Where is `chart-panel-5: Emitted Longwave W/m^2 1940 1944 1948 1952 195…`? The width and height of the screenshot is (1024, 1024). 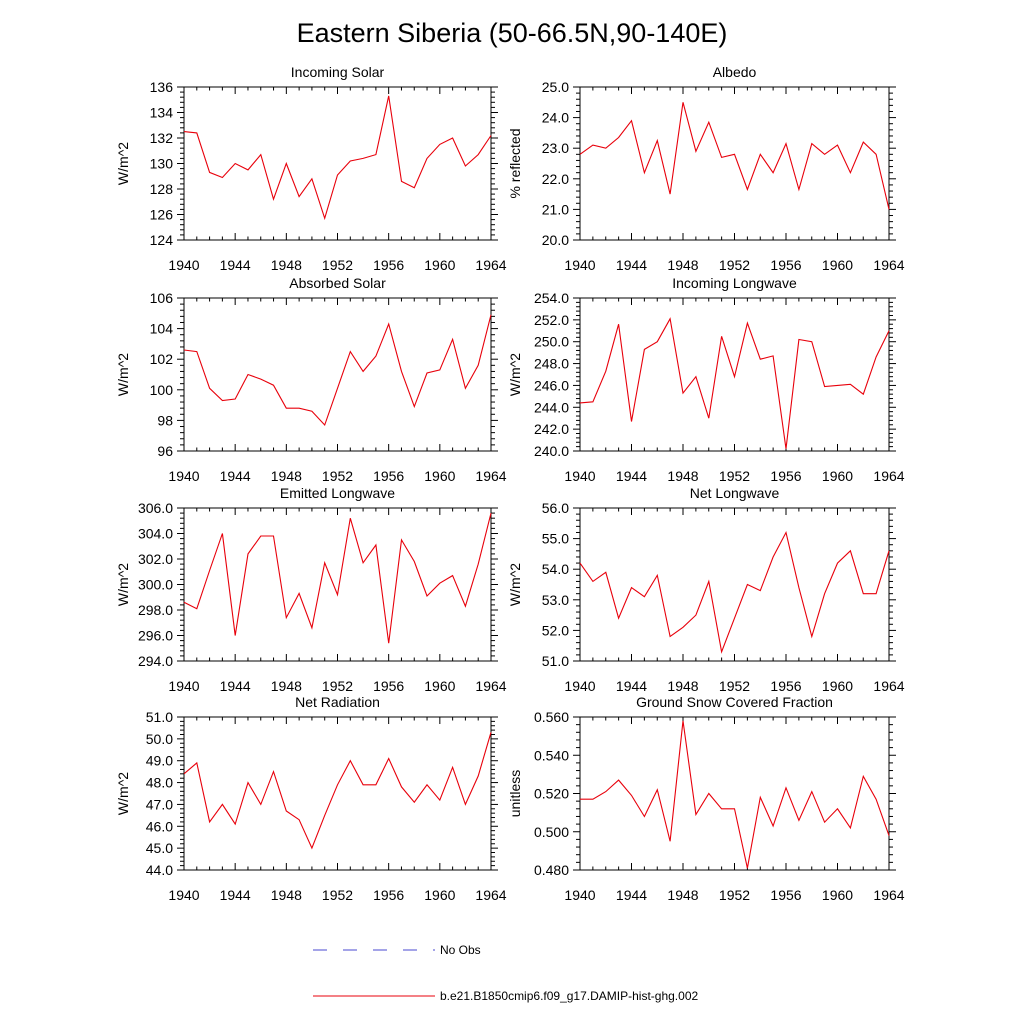
chart-panel-5: Emitted Longwave W/m^2 1940 1944 1948 1952 195… is located at coordinates (311, 589).